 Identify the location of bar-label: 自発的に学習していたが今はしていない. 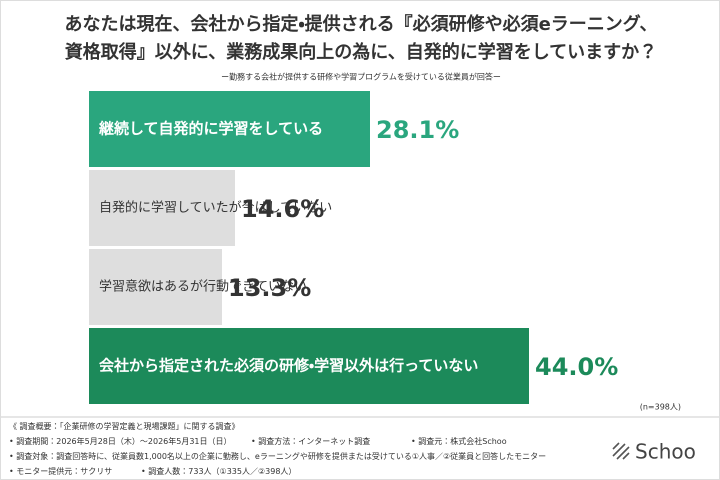
(215, 208).